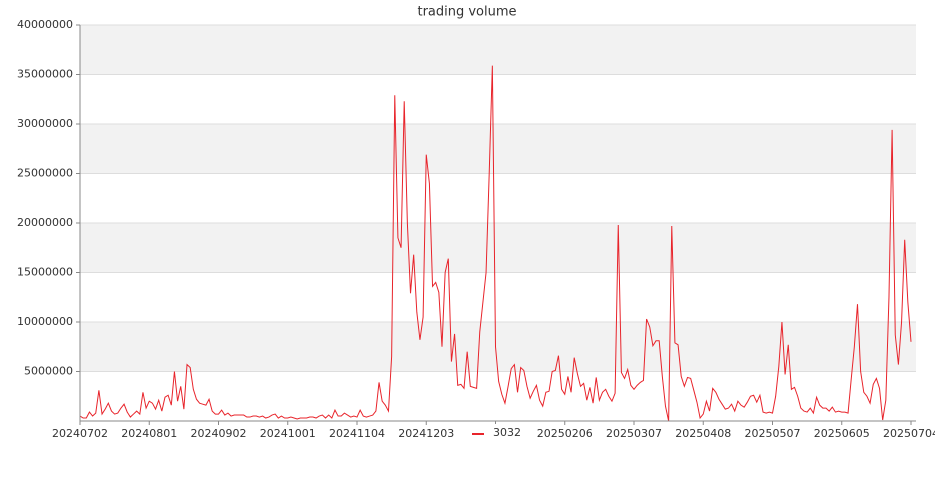 This screenshot has height=500, width=935. I want to click on x-tick-label: 20250206, so click(565, 433).